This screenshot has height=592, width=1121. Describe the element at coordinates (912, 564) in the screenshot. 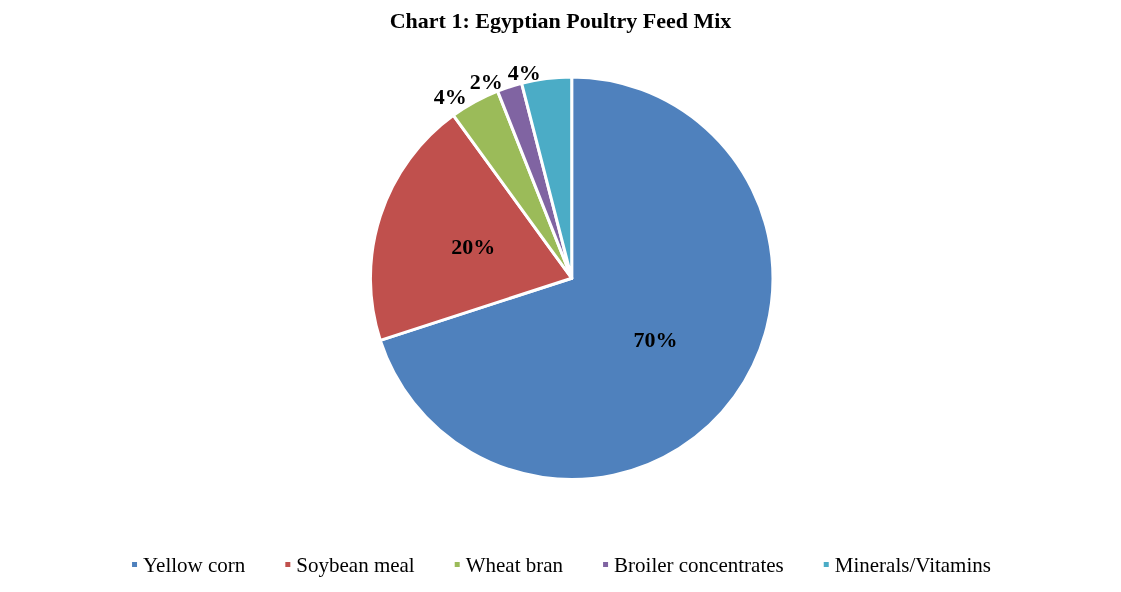

I see `legend-label: Minerals/Vitamins` at that location.